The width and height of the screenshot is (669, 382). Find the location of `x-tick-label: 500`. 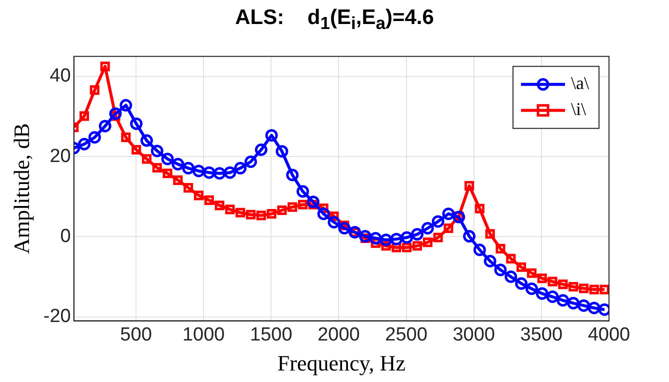

x-tick-label: 500 is located at coordinates (136, 335).